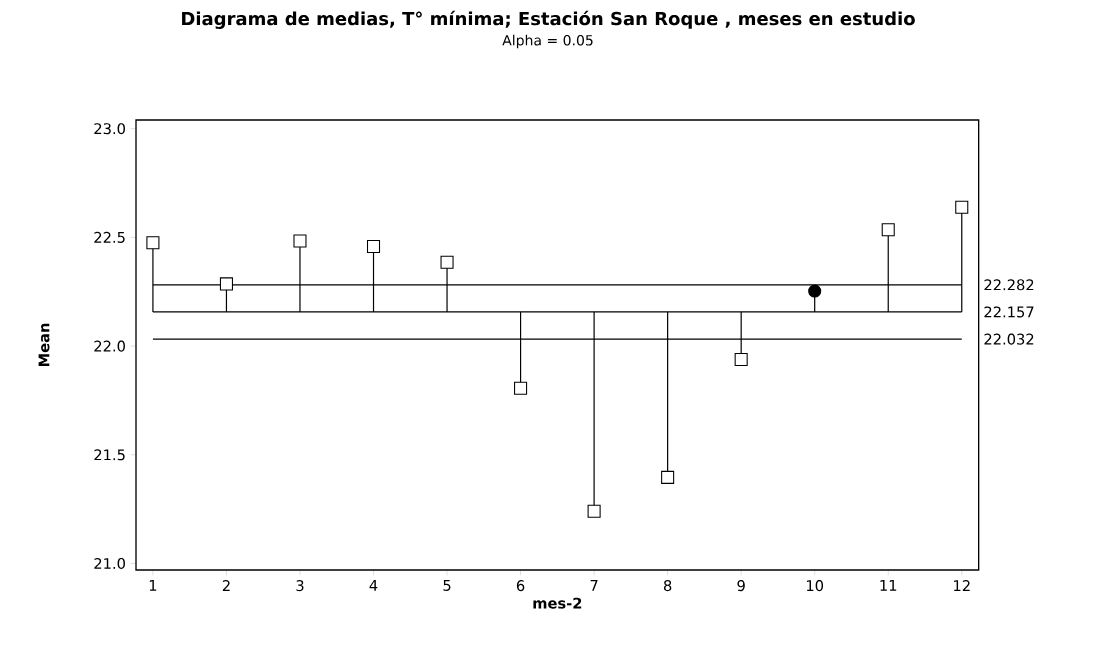 This screenshot has height=650, width=1095. I want to click on y-axis-title: Mean, so click(44, 345).